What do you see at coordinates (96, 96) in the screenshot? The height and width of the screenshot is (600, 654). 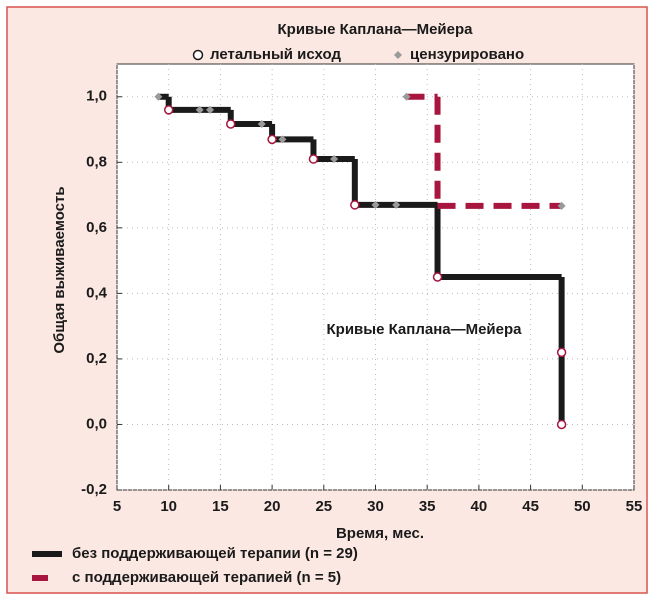 I see `y-tick-label: 1,0` at bounding box center [96, 96].